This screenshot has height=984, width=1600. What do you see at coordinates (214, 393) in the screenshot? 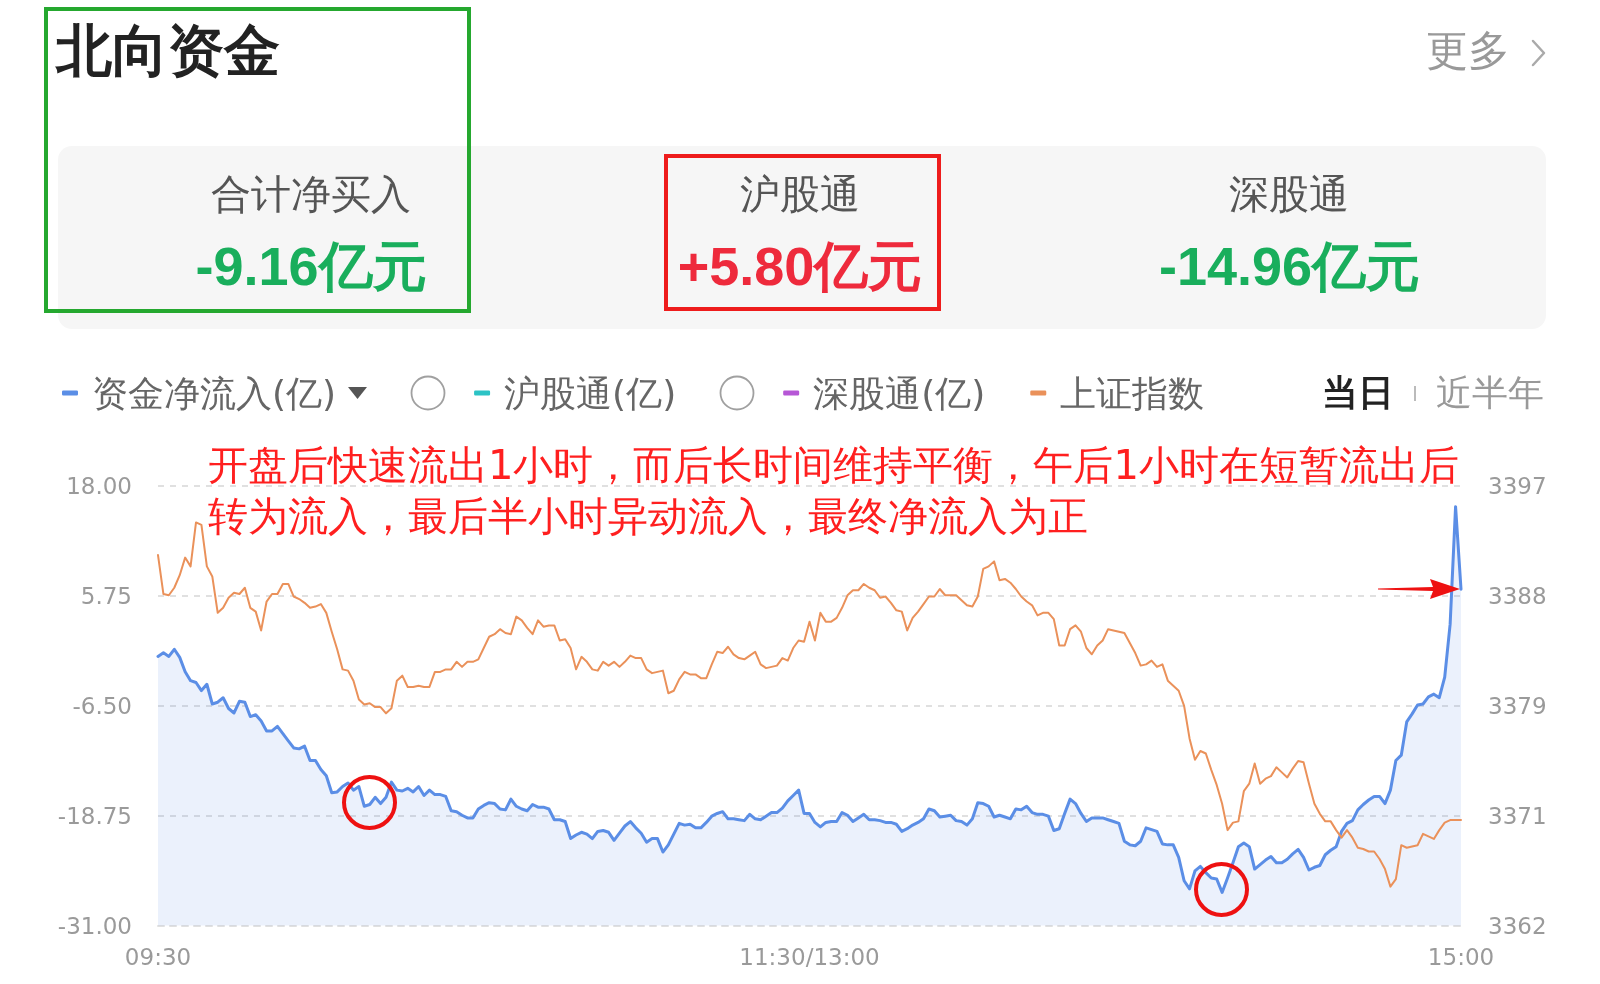
I see `legend-label: 资金净流入(亿)` at bounding box center [214, 393].